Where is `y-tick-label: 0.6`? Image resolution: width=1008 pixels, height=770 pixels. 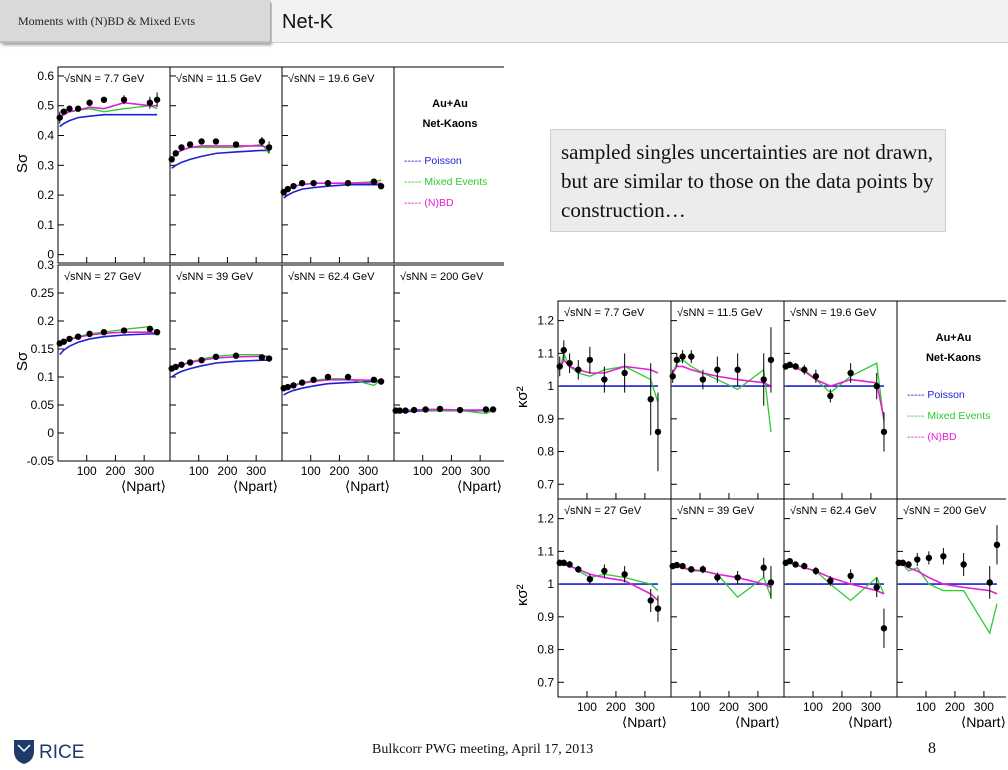 y-tick-label: 0.6 is located at coordinates (45, 76).